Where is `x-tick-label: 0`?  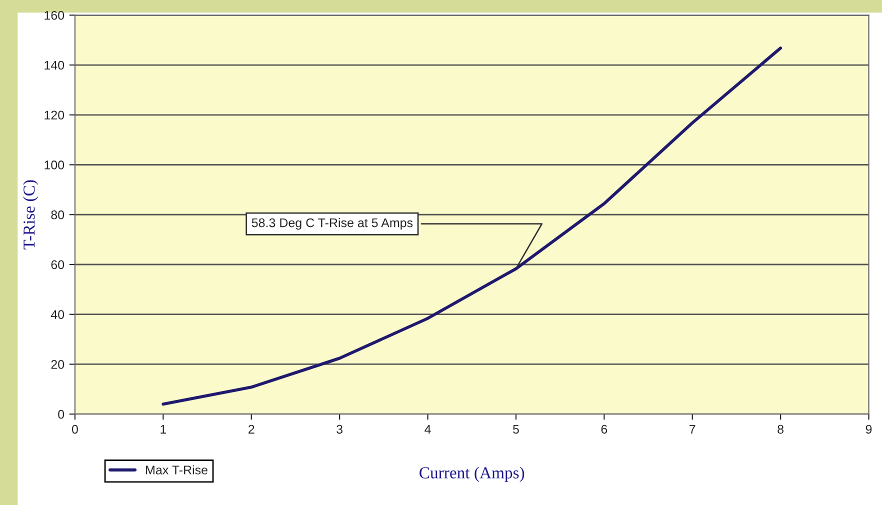 x-tick-label: 0 is located at coordinates (75, 429).